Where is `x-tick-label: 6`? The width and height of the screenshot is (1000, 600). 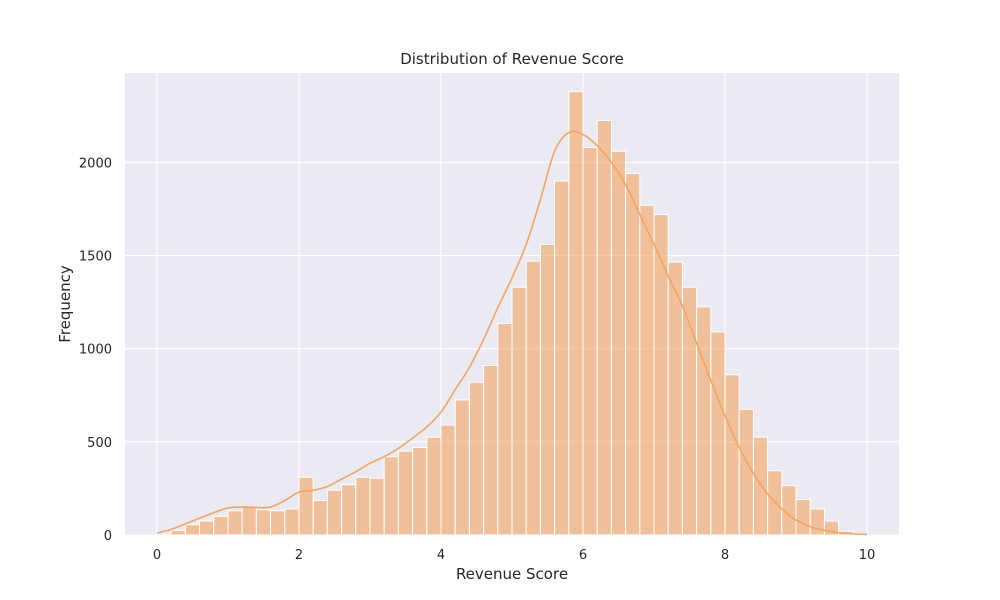
x-tick-label: 6 is located at coordinates (583, 555).